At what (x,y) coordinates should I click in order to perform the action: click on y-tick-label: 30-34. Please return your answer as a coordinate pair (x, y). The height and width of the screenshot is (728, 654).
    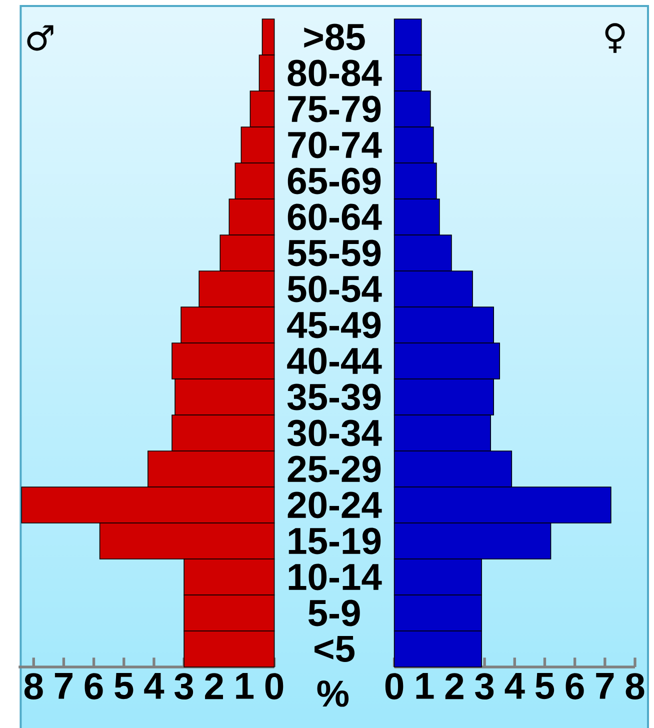
    Looking at the image, I should click on (334, 433).